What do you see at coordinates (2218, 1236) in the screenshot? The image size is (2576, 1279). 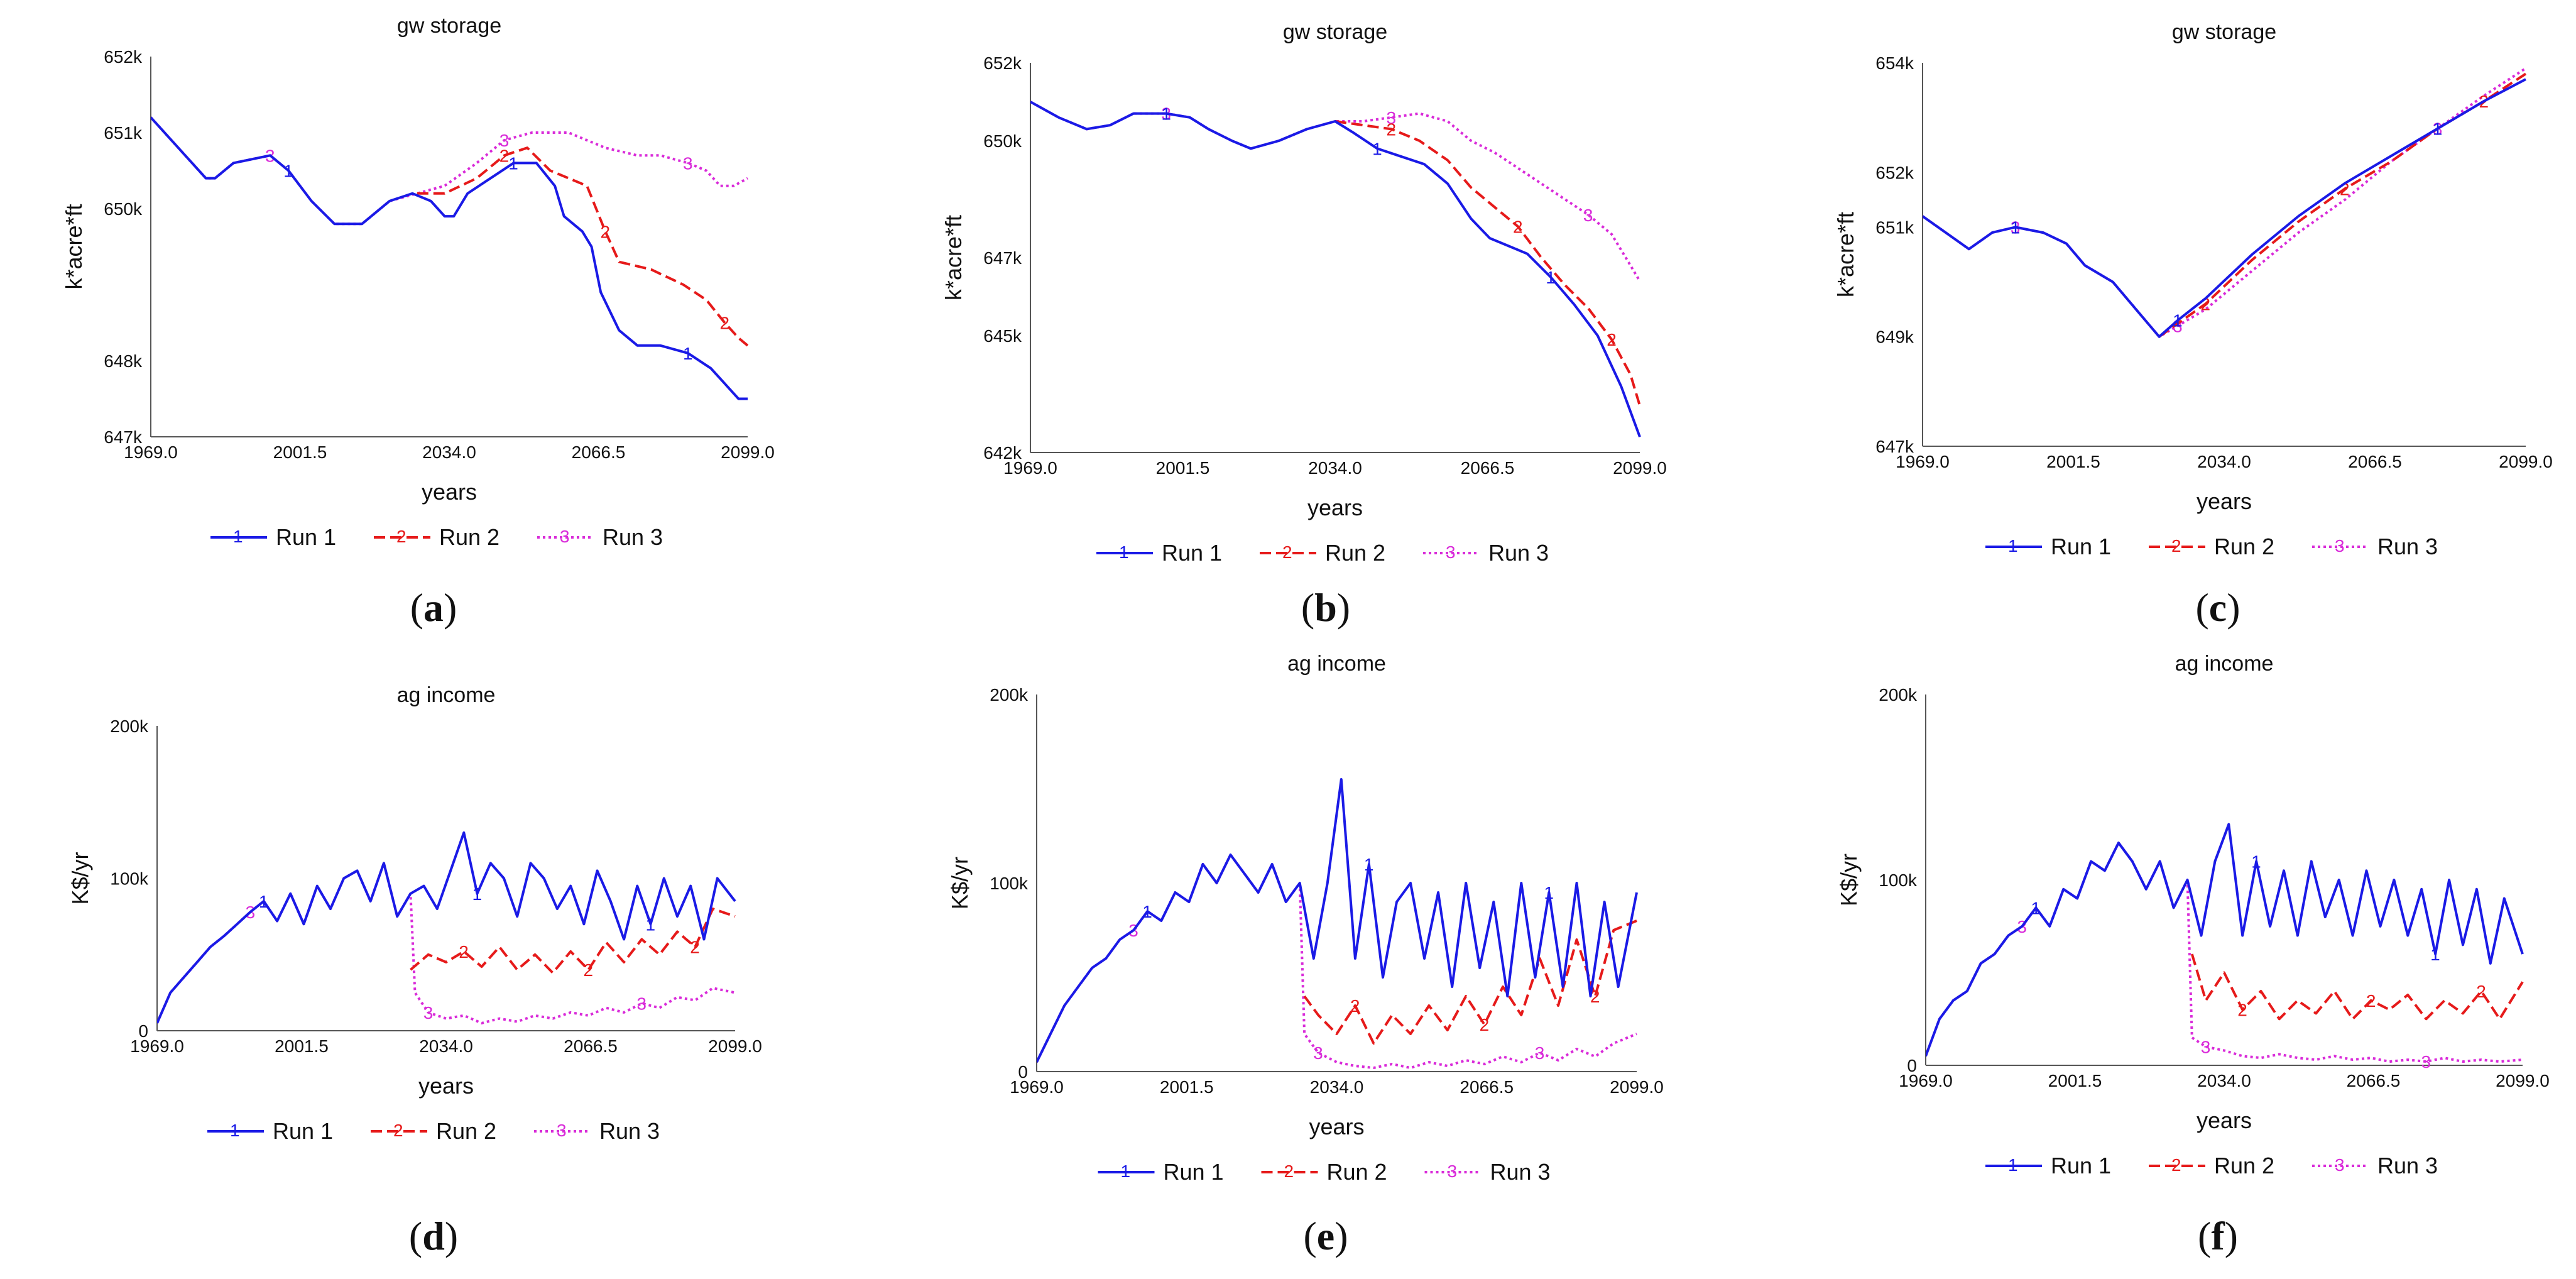 I see `caption-f: (f)` at bounding box center [2218, 1236].